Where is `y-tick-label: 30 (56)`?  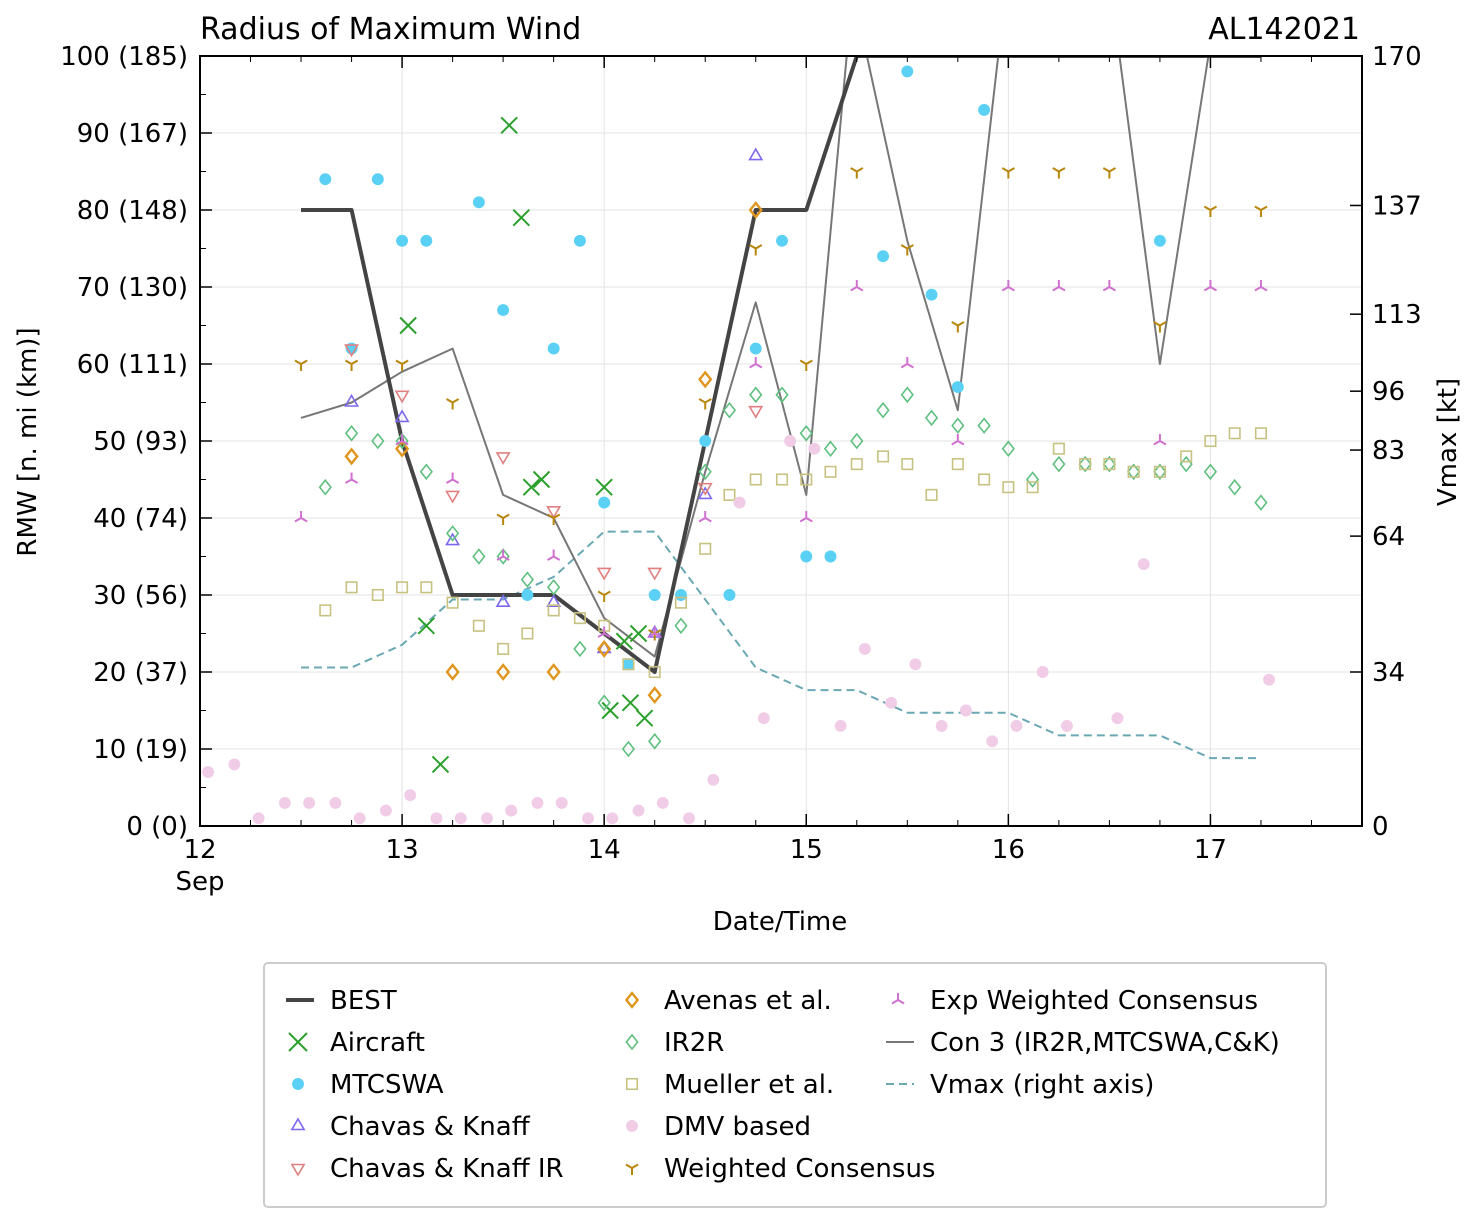 y-tick-label: 30 (56) is located at coordinates (140, 596).